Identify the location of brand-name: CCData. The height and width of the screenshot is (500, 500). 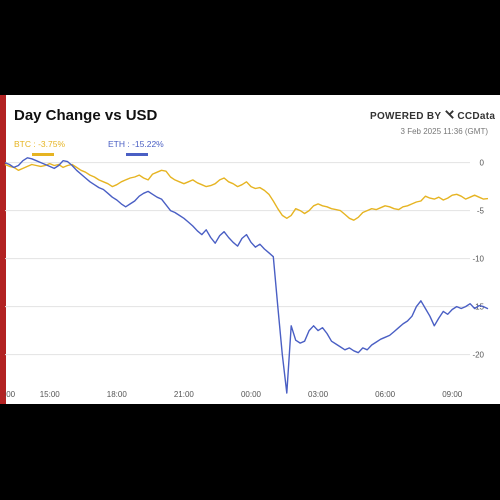
(476, 116).